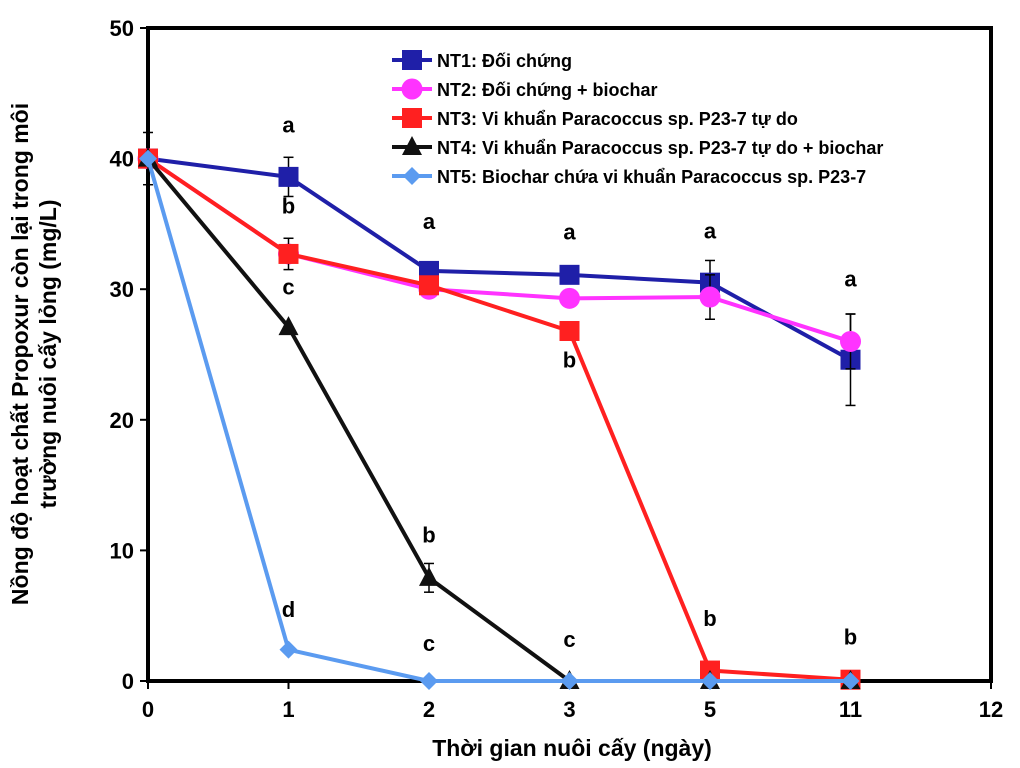  I want to click on y-tick-label: 20, so click(122, 420).